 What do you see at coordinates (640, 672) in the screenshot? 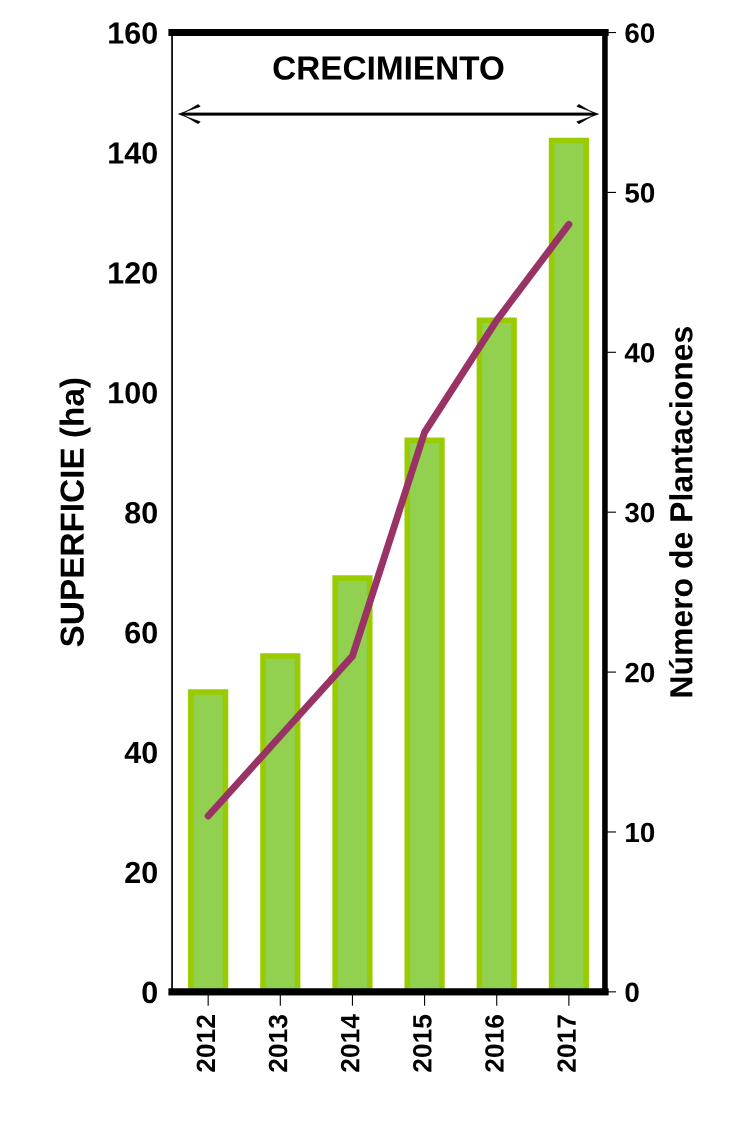
I see `y2-tick-label: 20` at bounding box center [640, 672].